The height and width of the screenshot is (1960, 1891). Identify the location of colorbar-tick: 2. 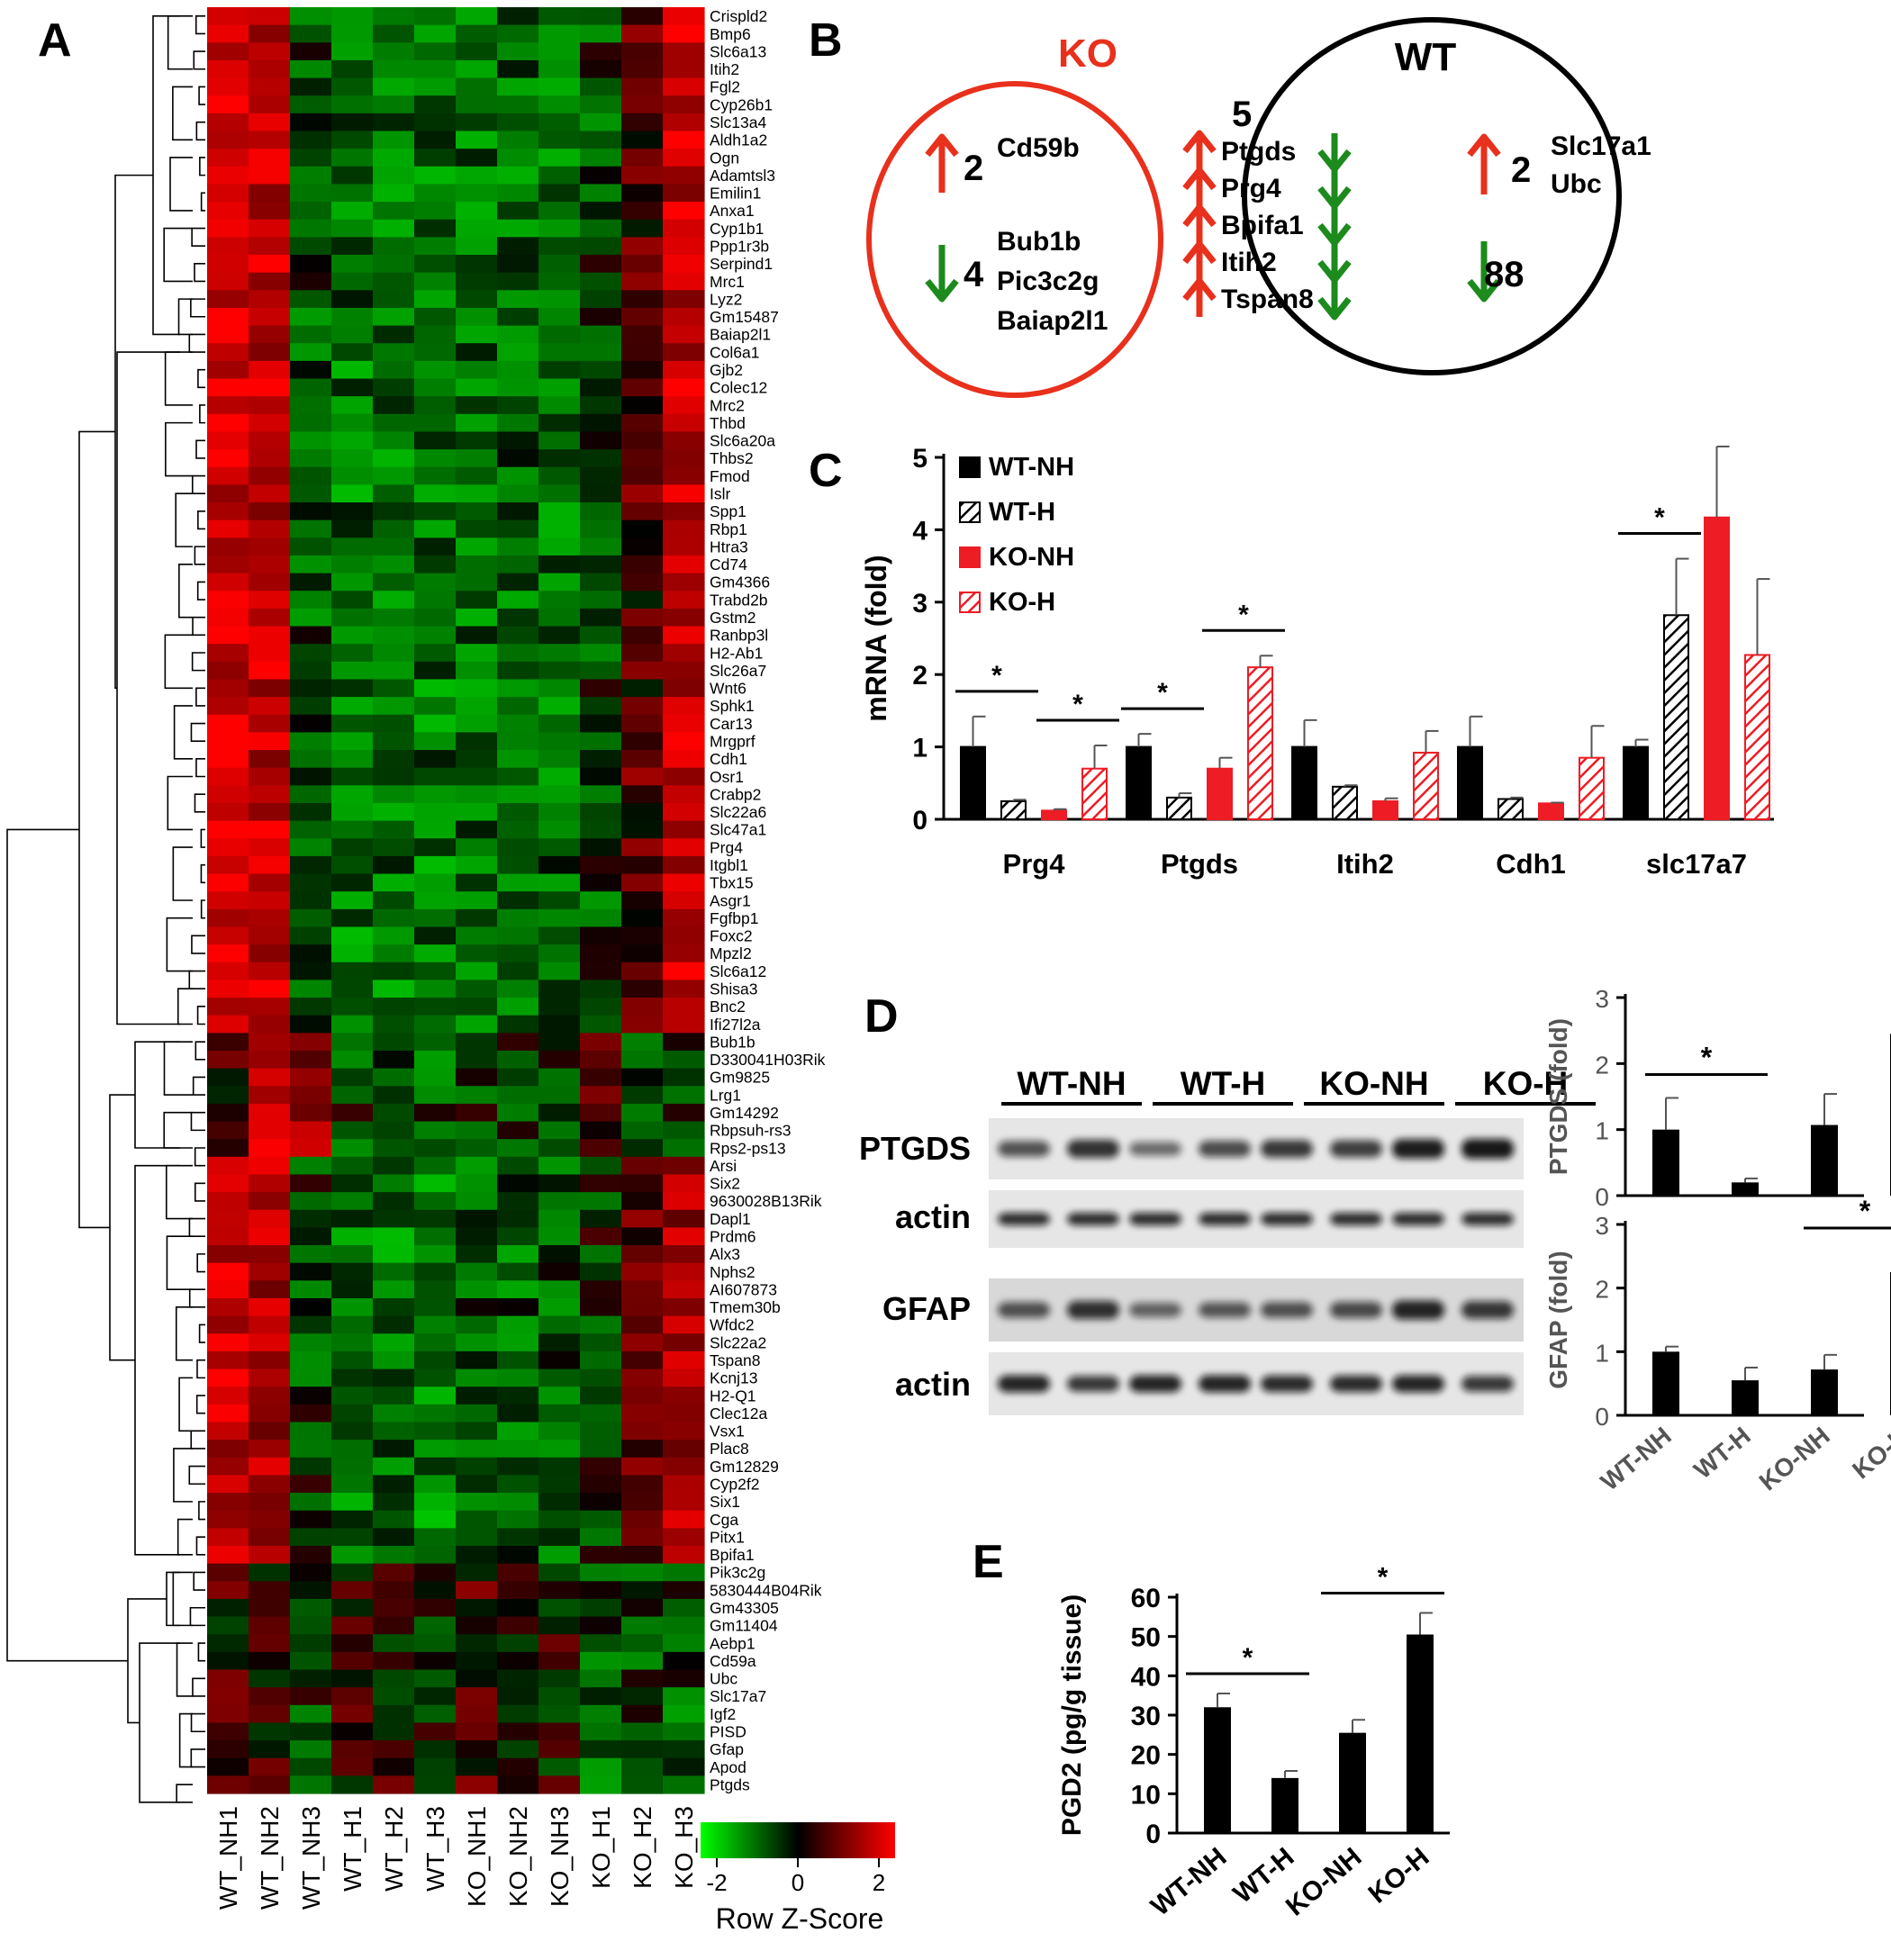
(879, 1883).